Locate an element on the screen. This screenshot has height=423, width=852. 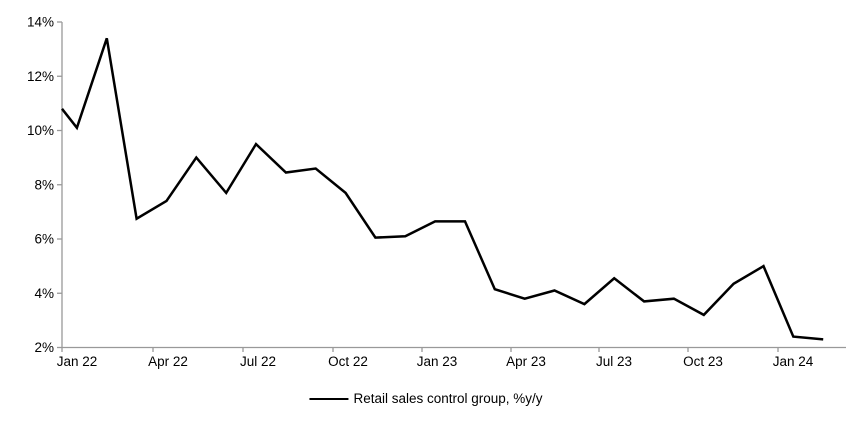
y-axis-tick-label: 8% is located at coordinates (44, 184).